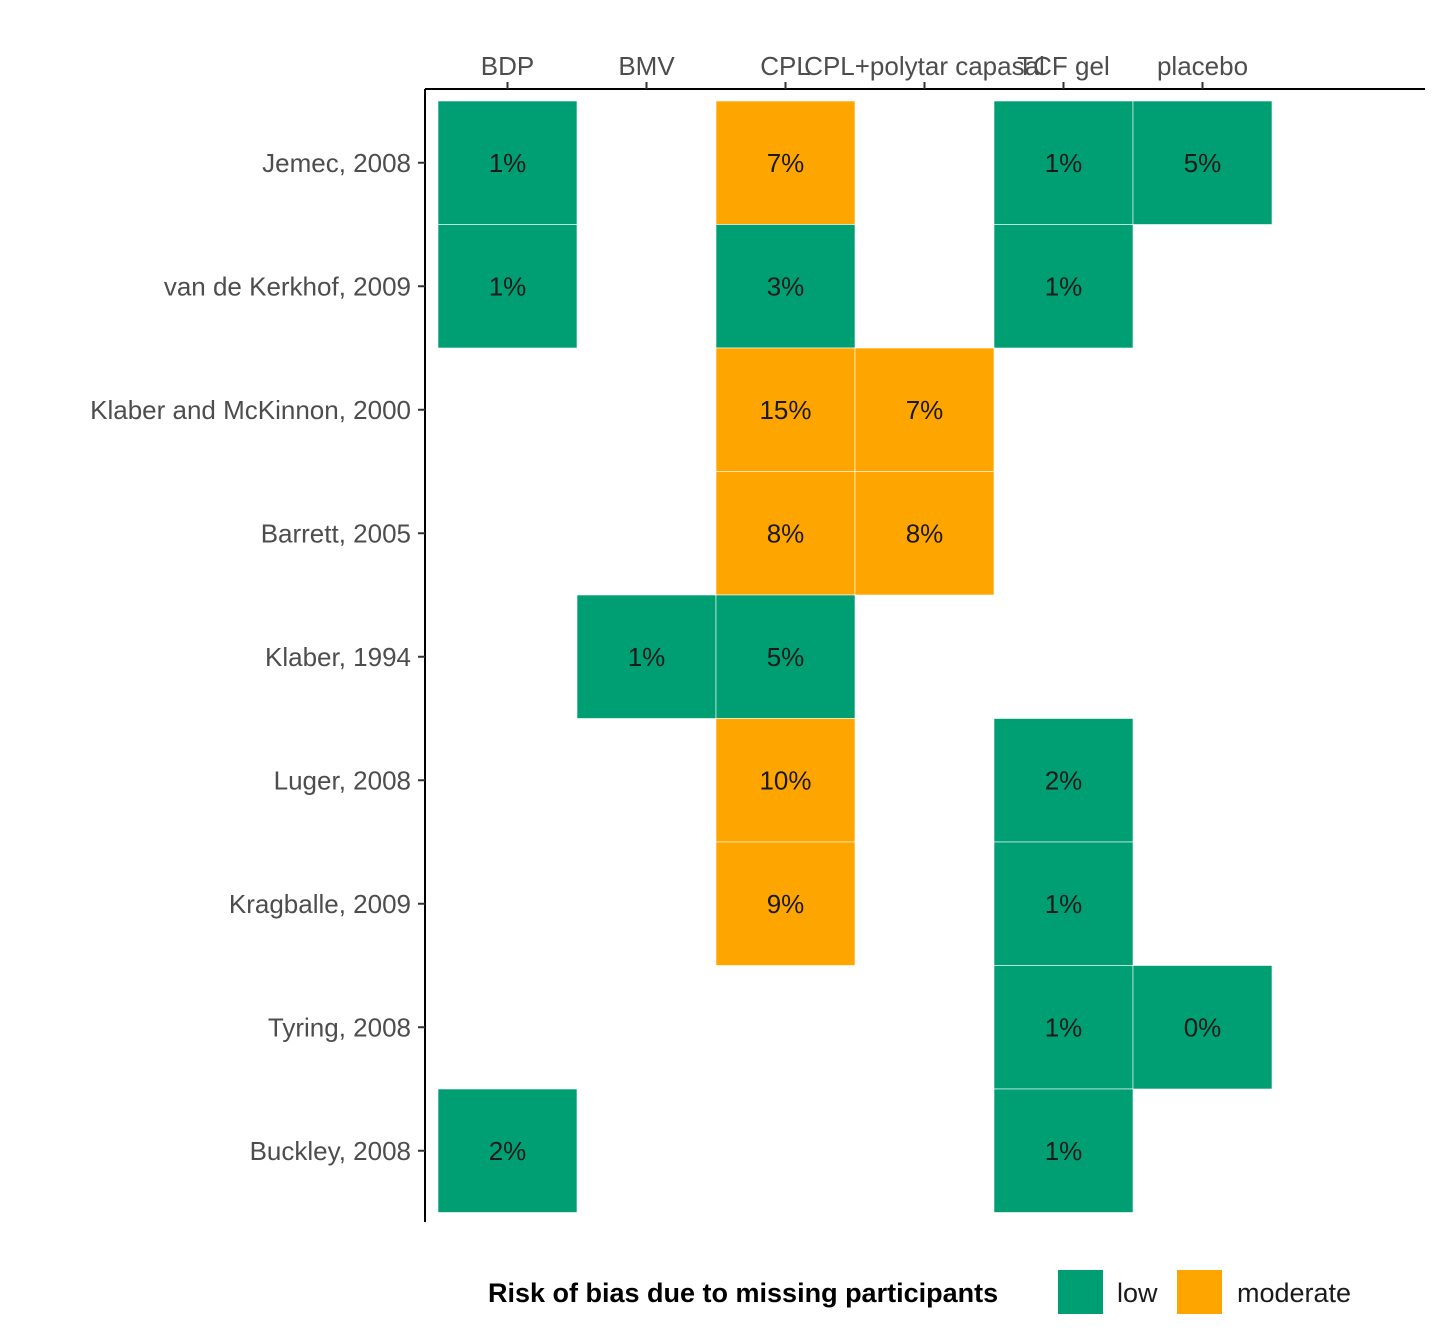 The image size is (1440, 1344). Describe the element at coordinates (1202, 66) in the screenshot. I see `column-label: placebo` at that location.